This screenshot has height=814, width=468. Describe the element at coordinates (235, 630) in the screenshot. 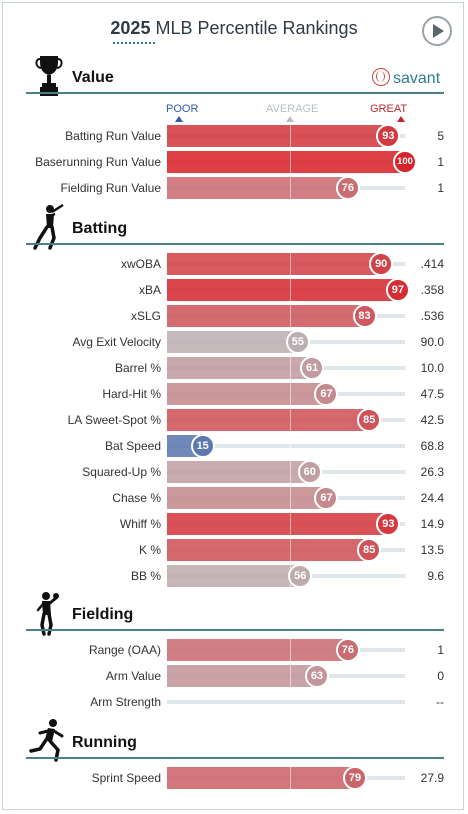

I see `section-divider-fielding` at that location.